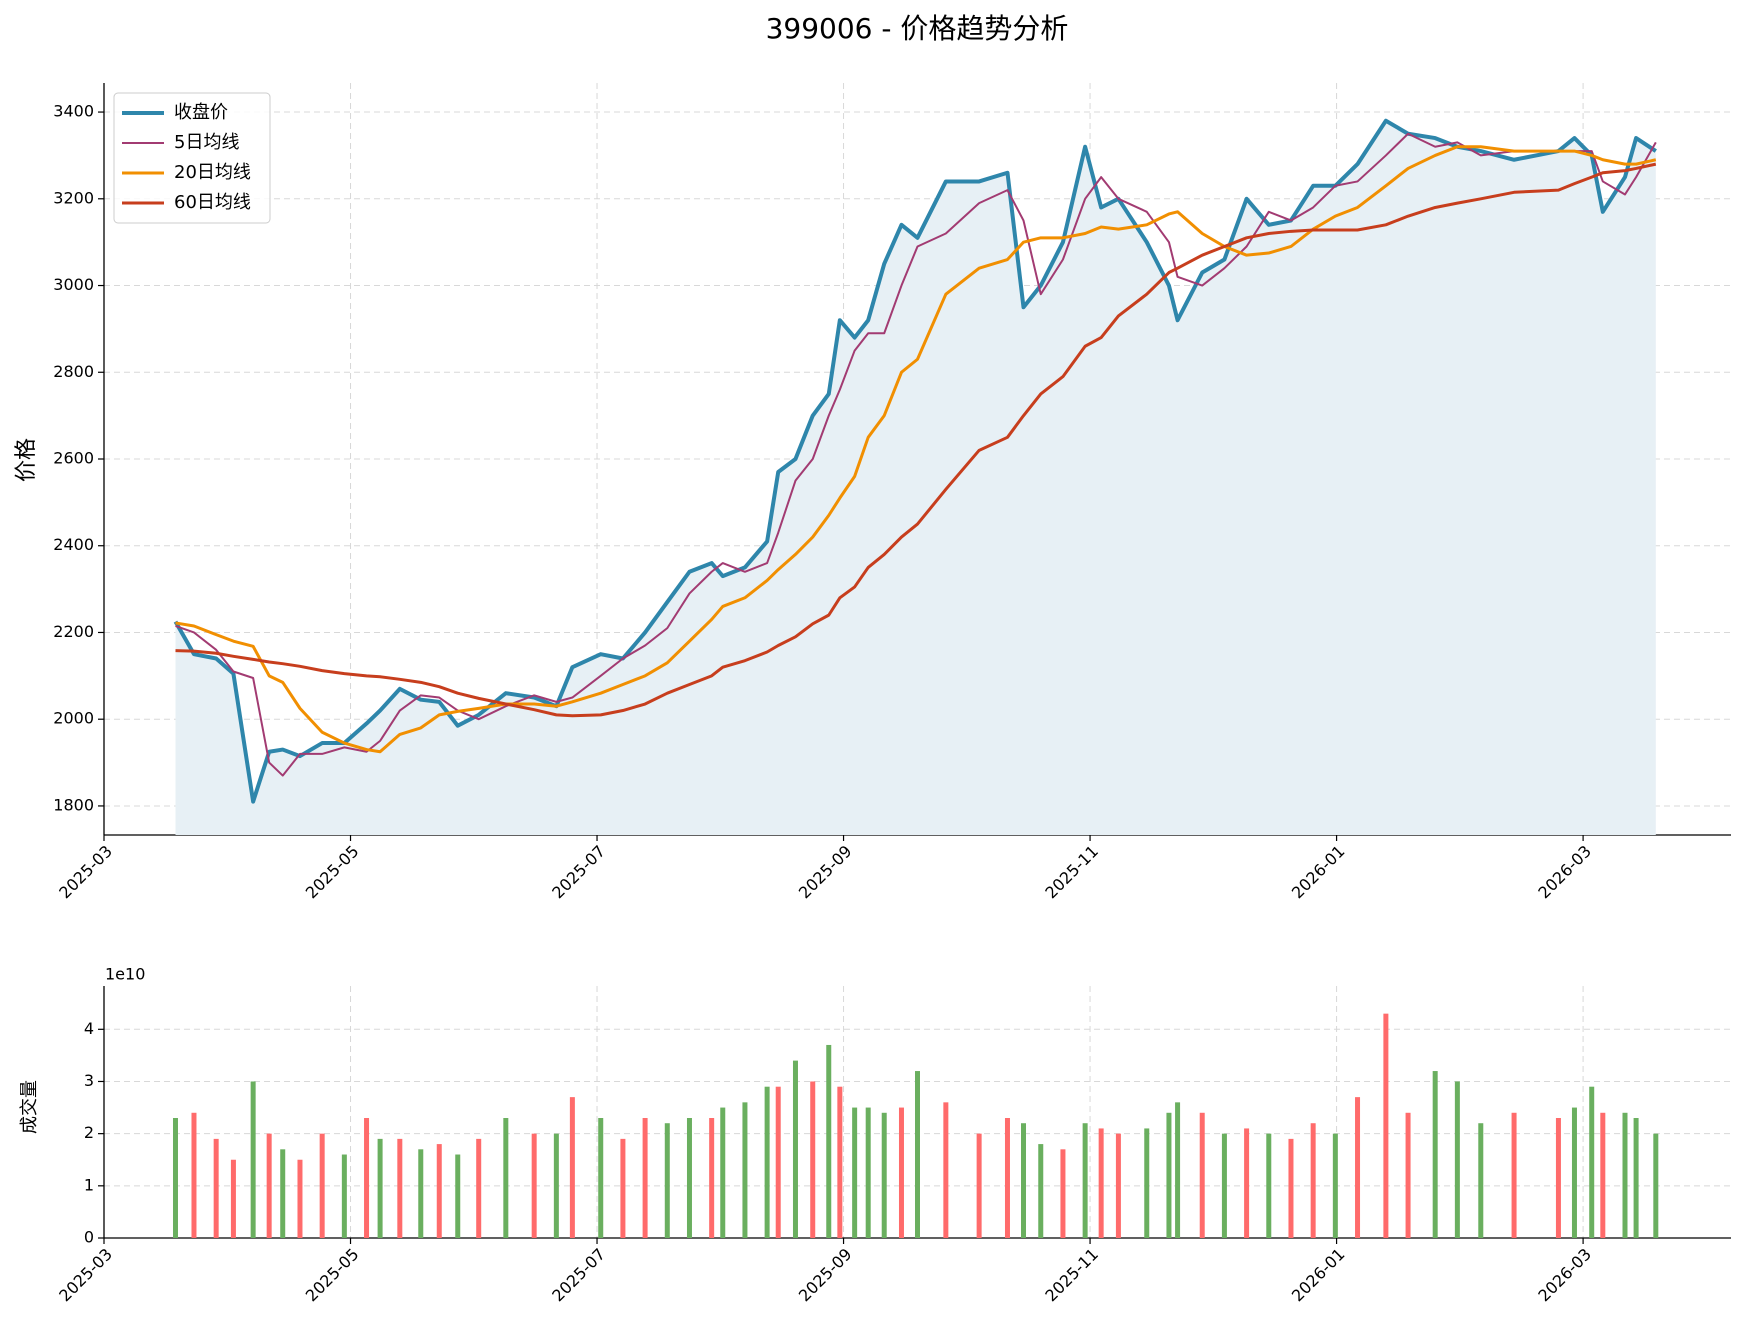 The height and width of the screenshot is (1332, 1745). I want to click on y-tick-label: 4, so click(89, 1028).